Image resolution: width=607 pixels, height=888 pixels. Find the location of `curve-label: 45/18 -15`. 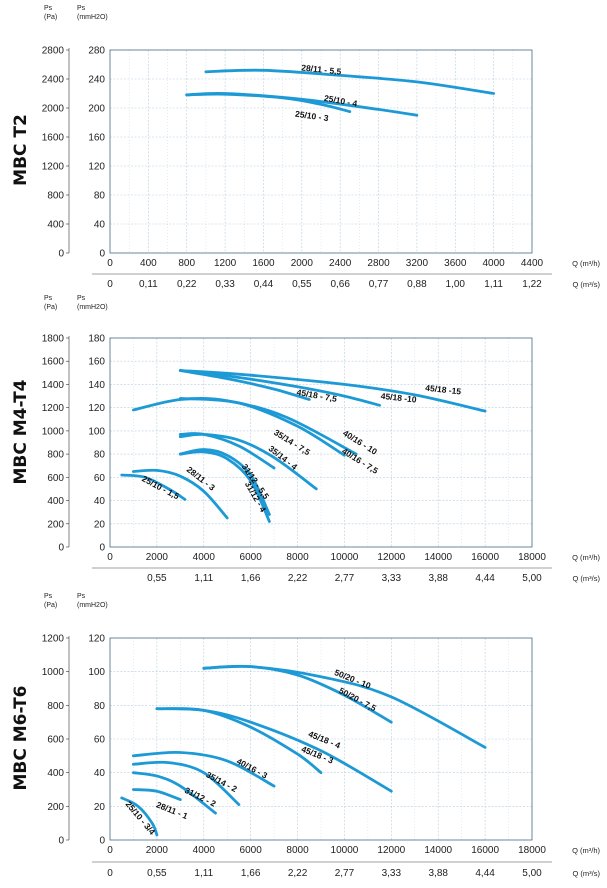

curve-label: 45/18 -15 is located at coordinates (443, 390).